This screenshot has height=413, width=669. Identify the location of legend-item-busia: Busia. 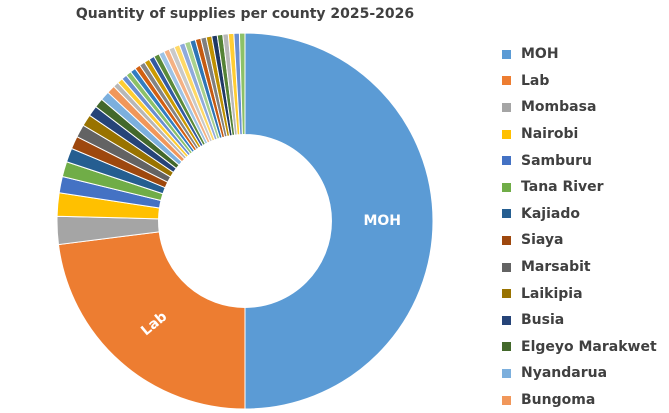
(579, 320).